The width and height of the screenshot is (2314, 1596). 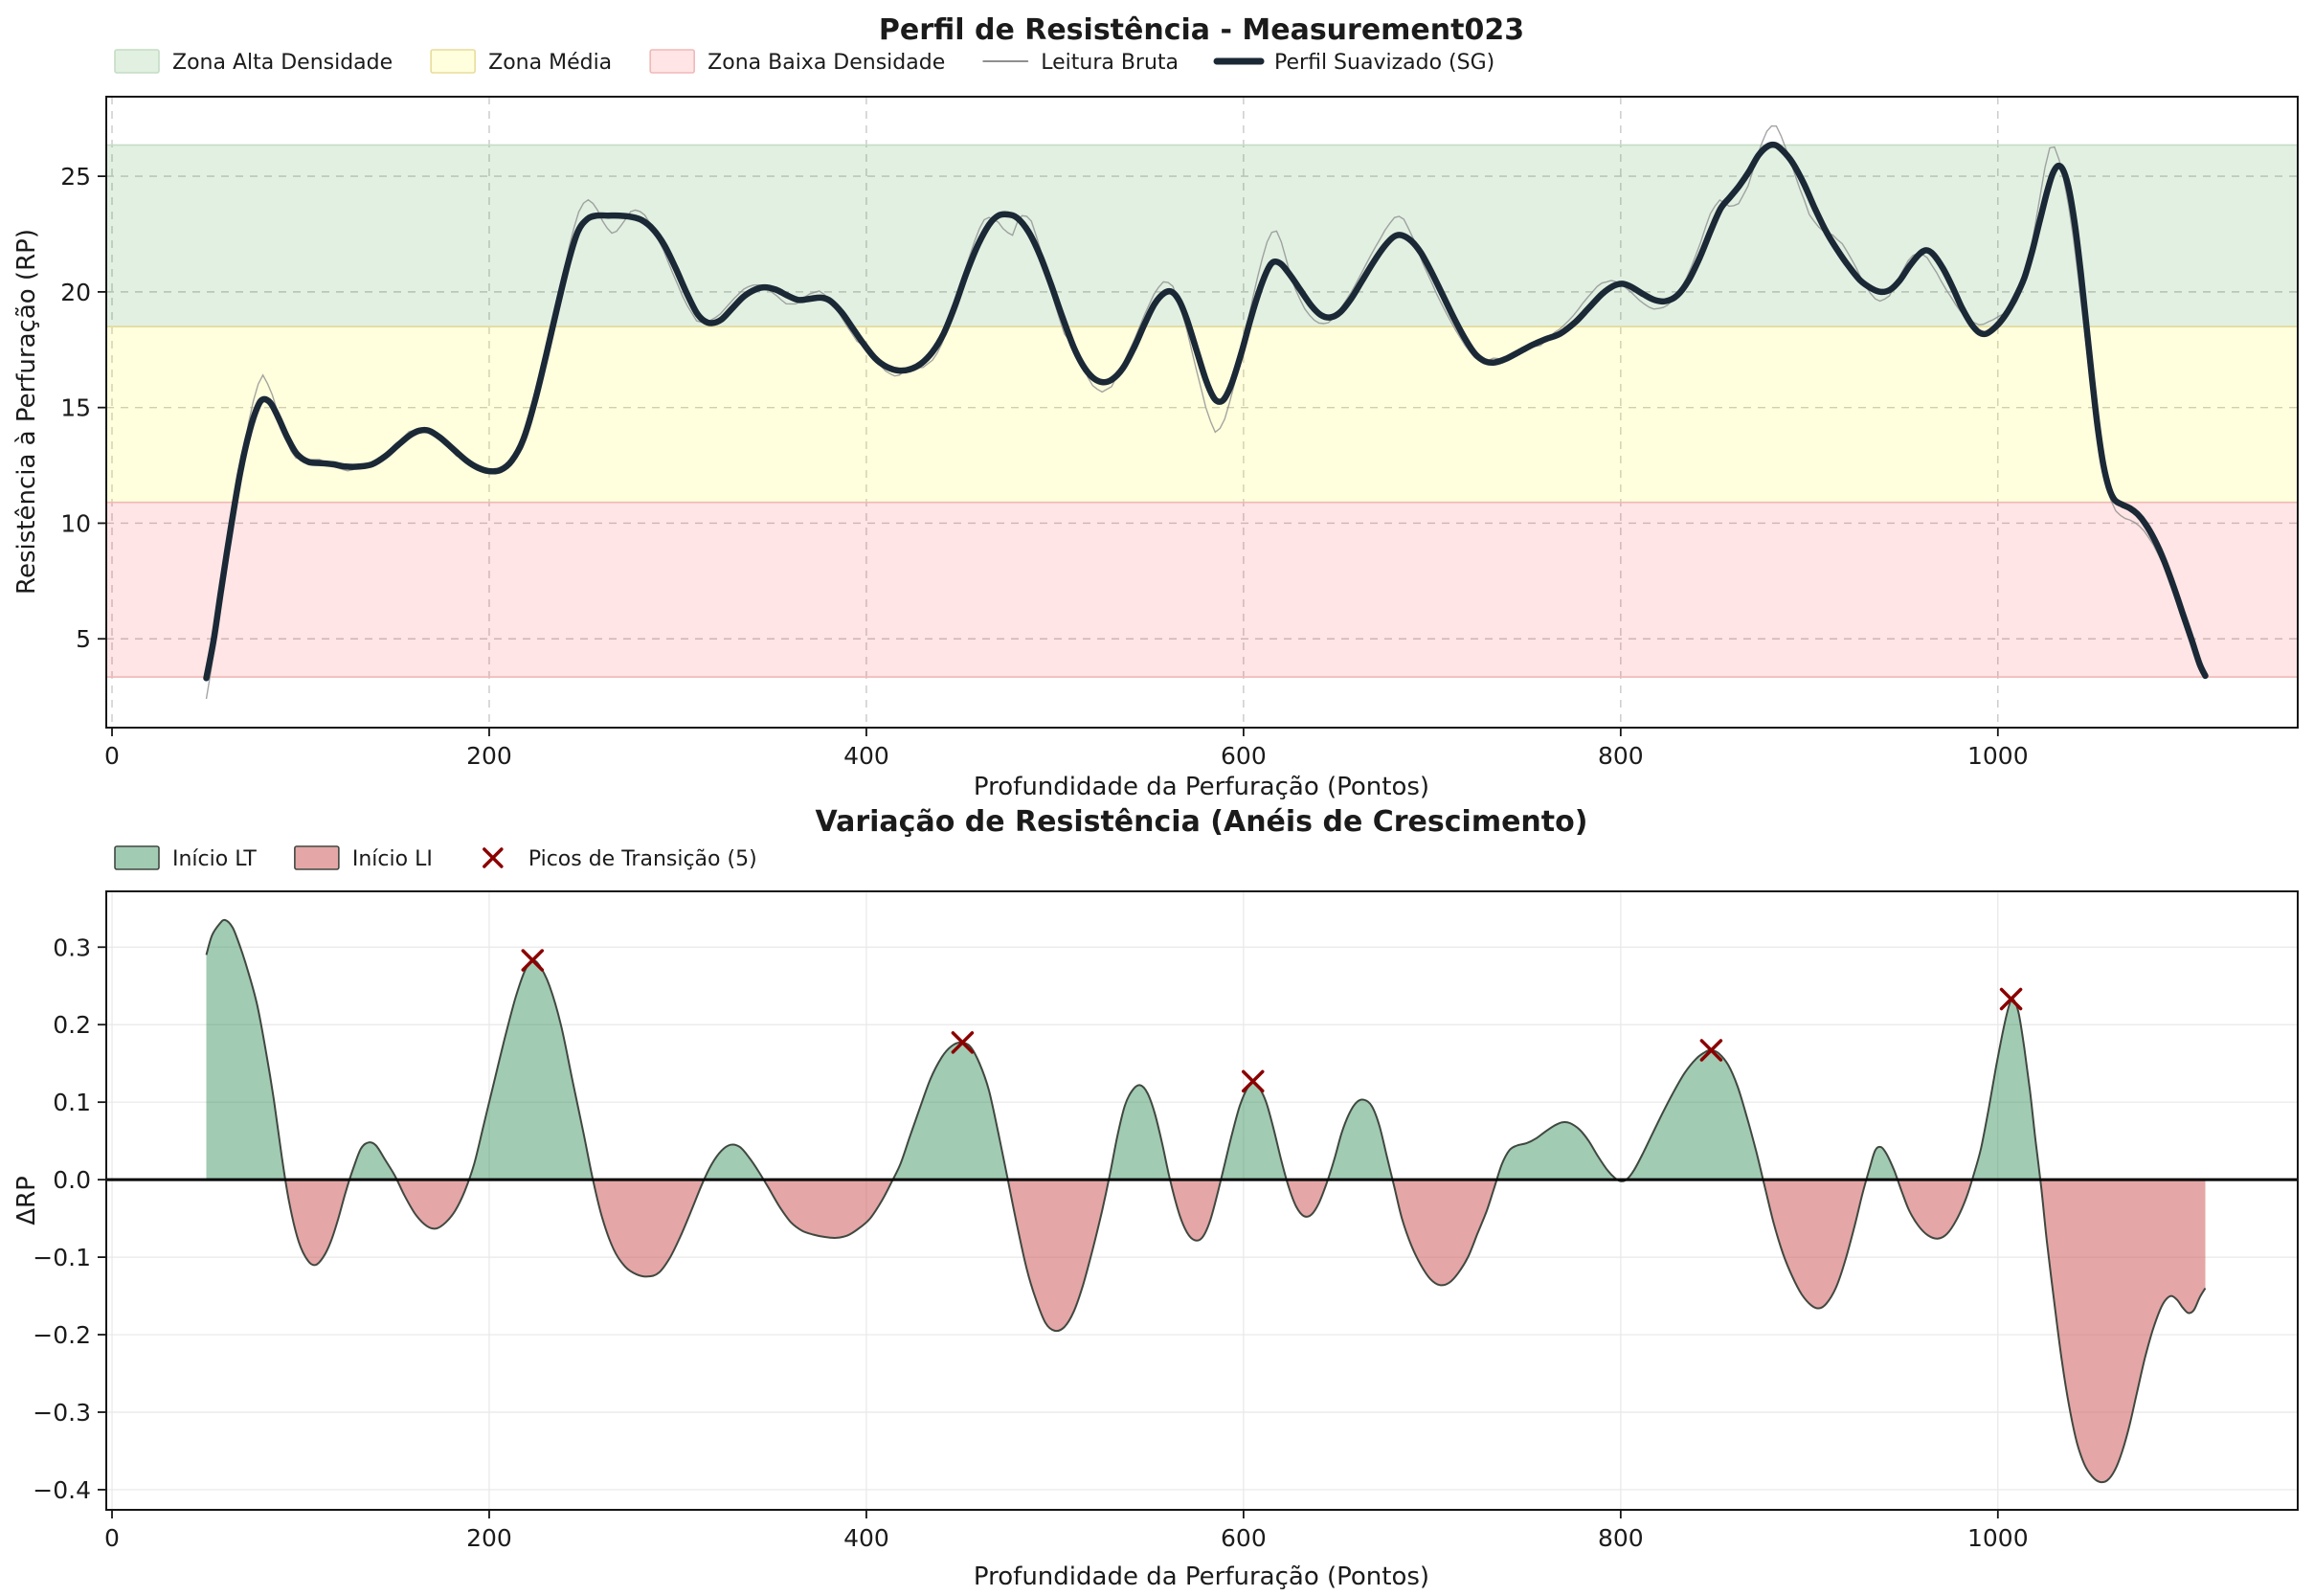 I want to click on top-chart-title: Perfil de Resistência - Measurement023, so click(x=1201, y=30).